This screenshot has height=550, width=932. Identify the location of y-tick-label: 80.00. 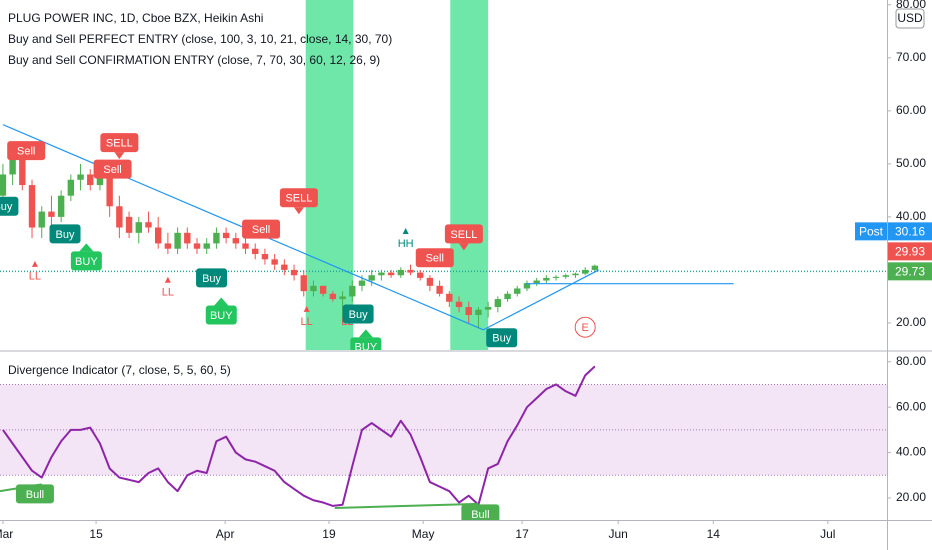
(911, 5).